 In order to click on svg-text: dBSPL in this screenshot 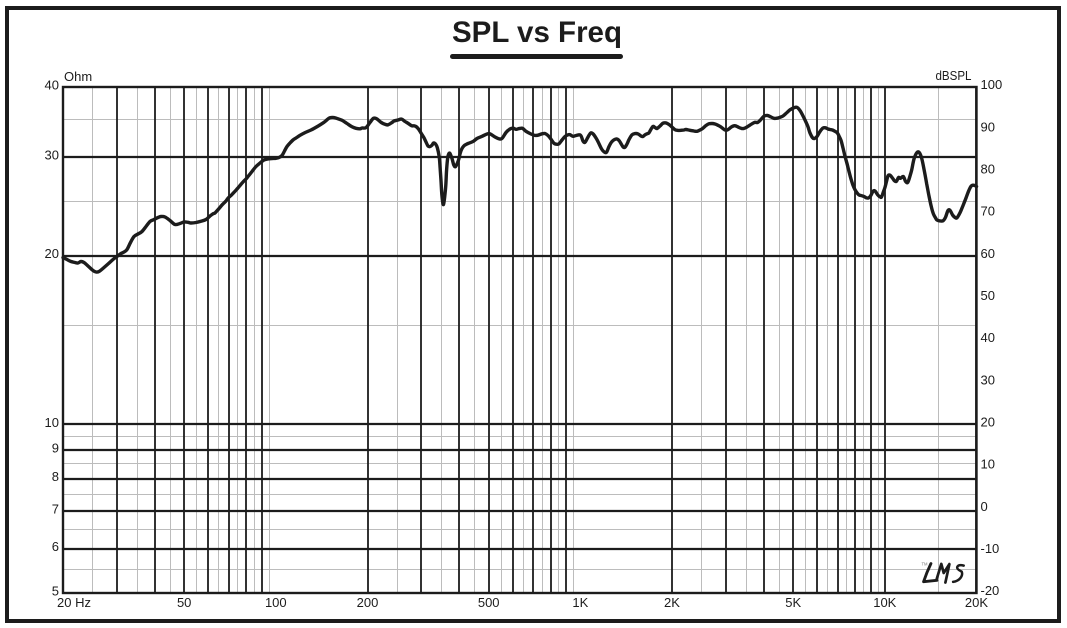, I will do `click(954, 75)`.